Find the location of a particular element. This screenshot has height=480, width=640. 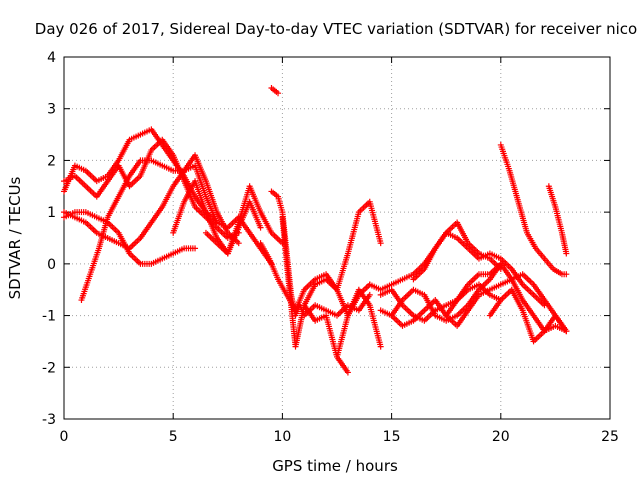

x-tick-label: 15 is located at coordinates (392, 437).